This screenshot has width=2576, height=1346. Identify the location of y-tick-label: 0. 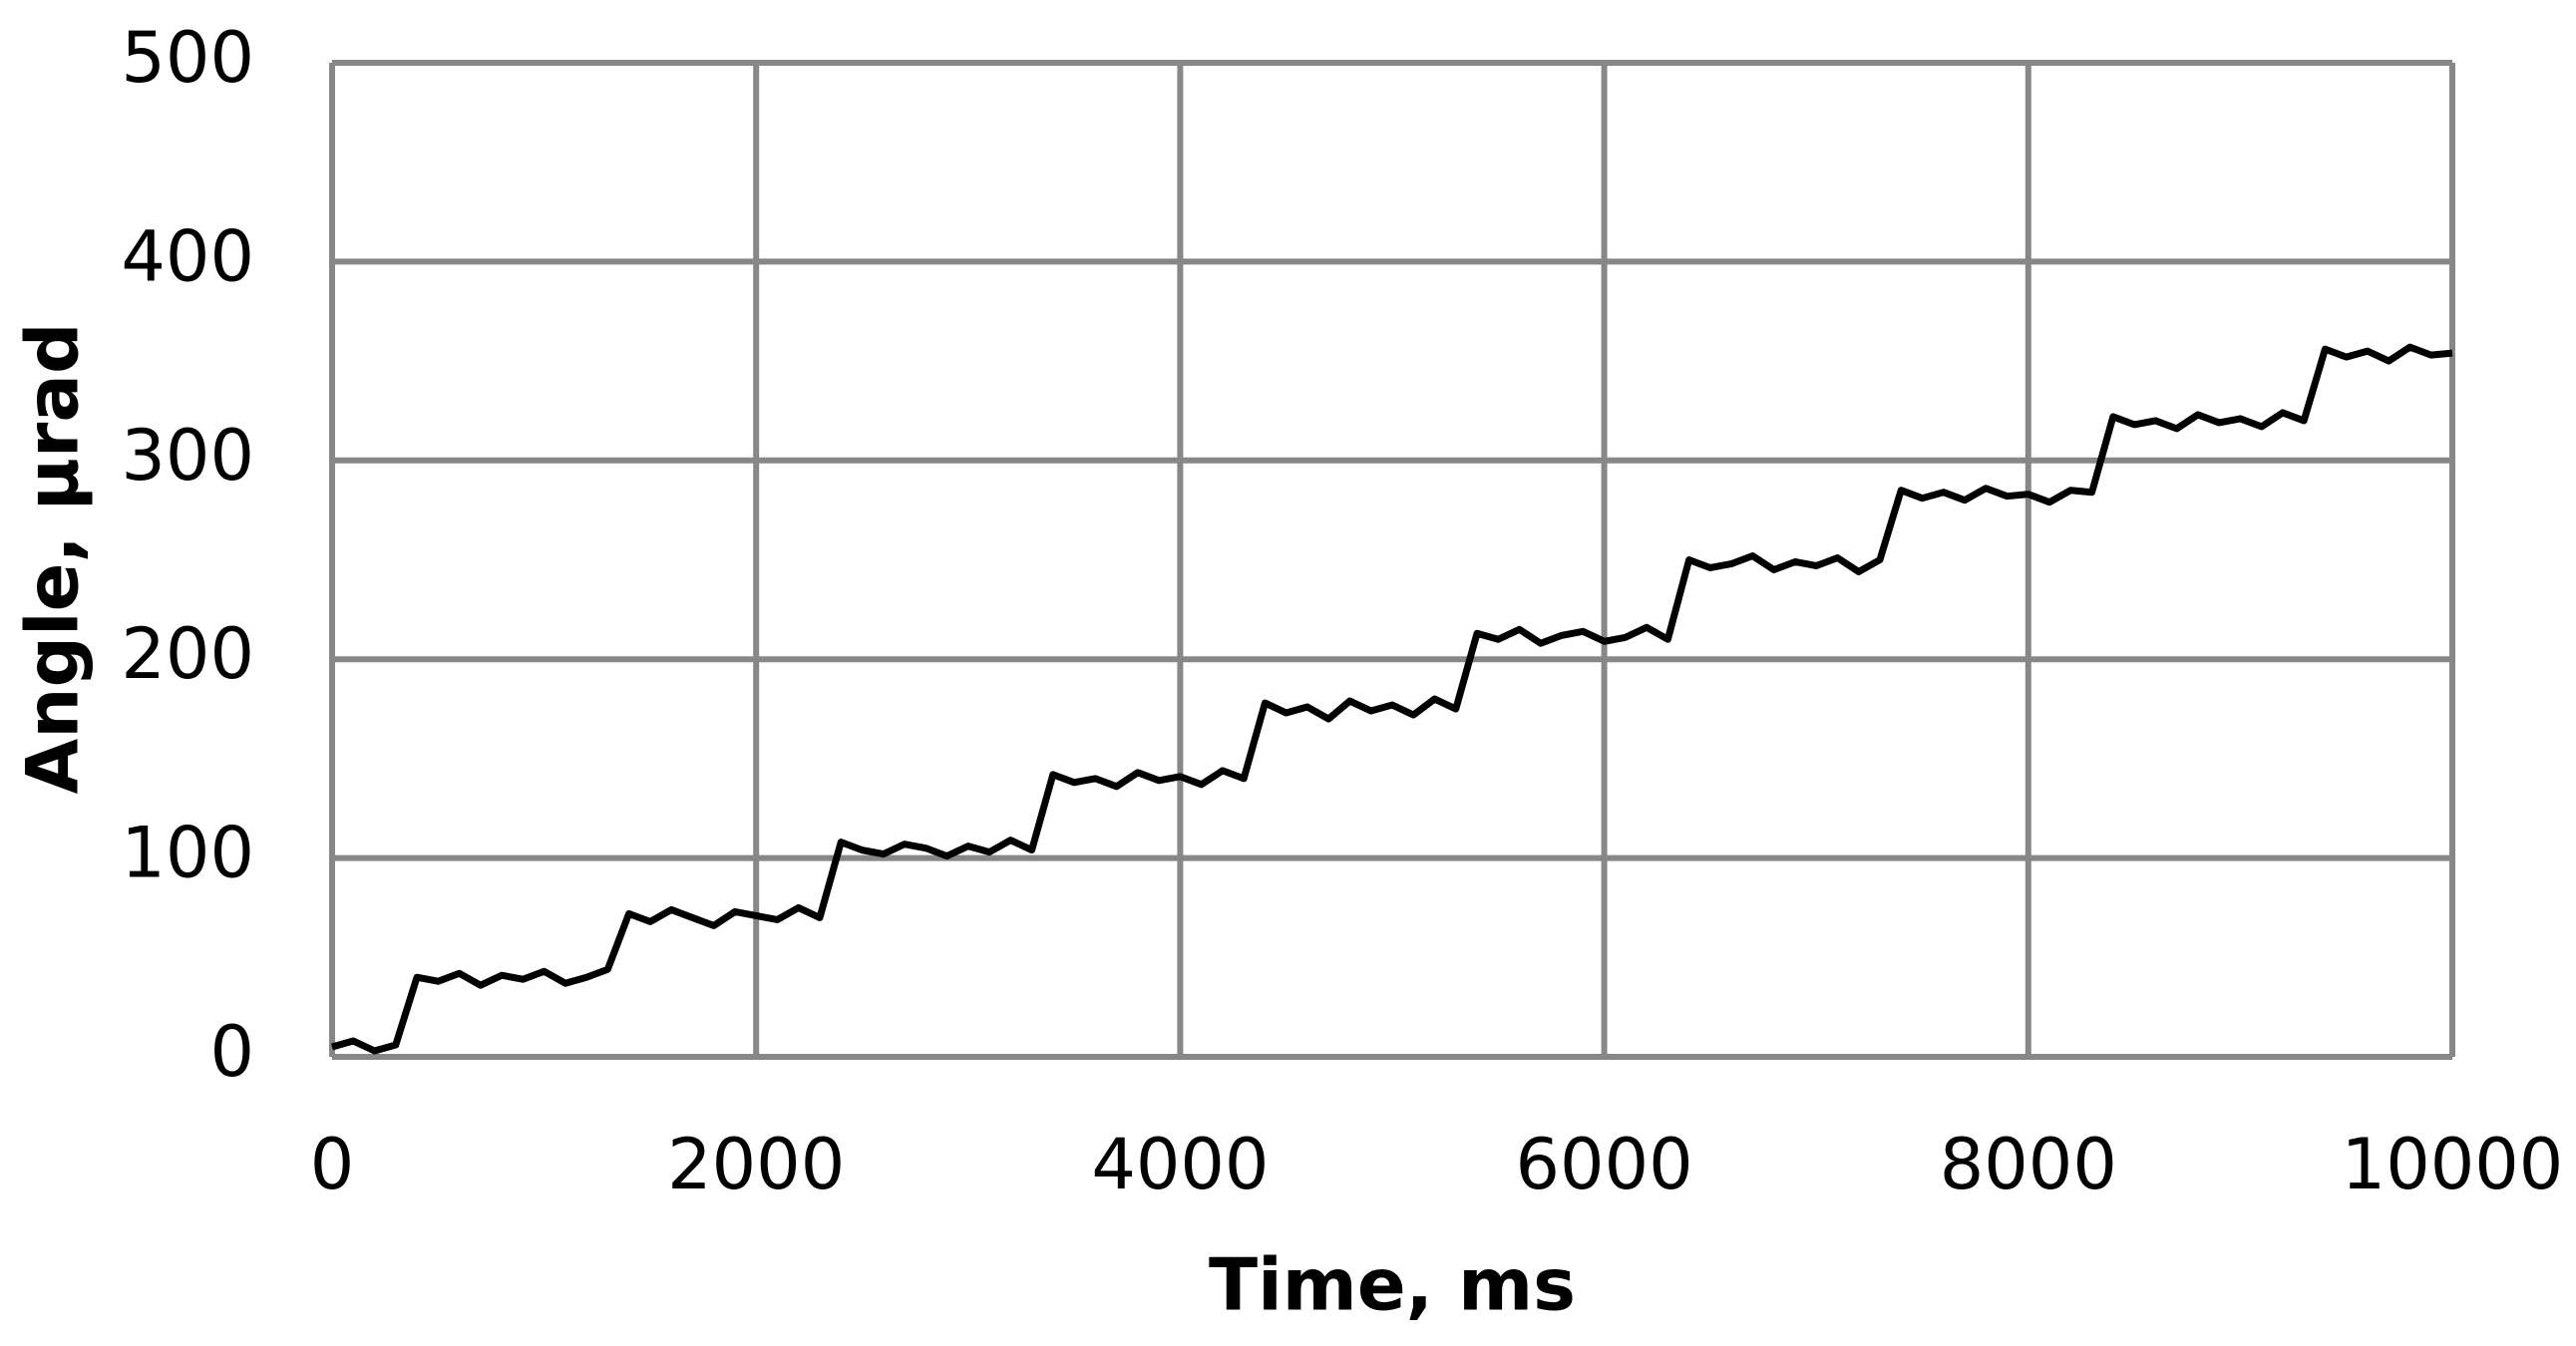
(231, 1052).